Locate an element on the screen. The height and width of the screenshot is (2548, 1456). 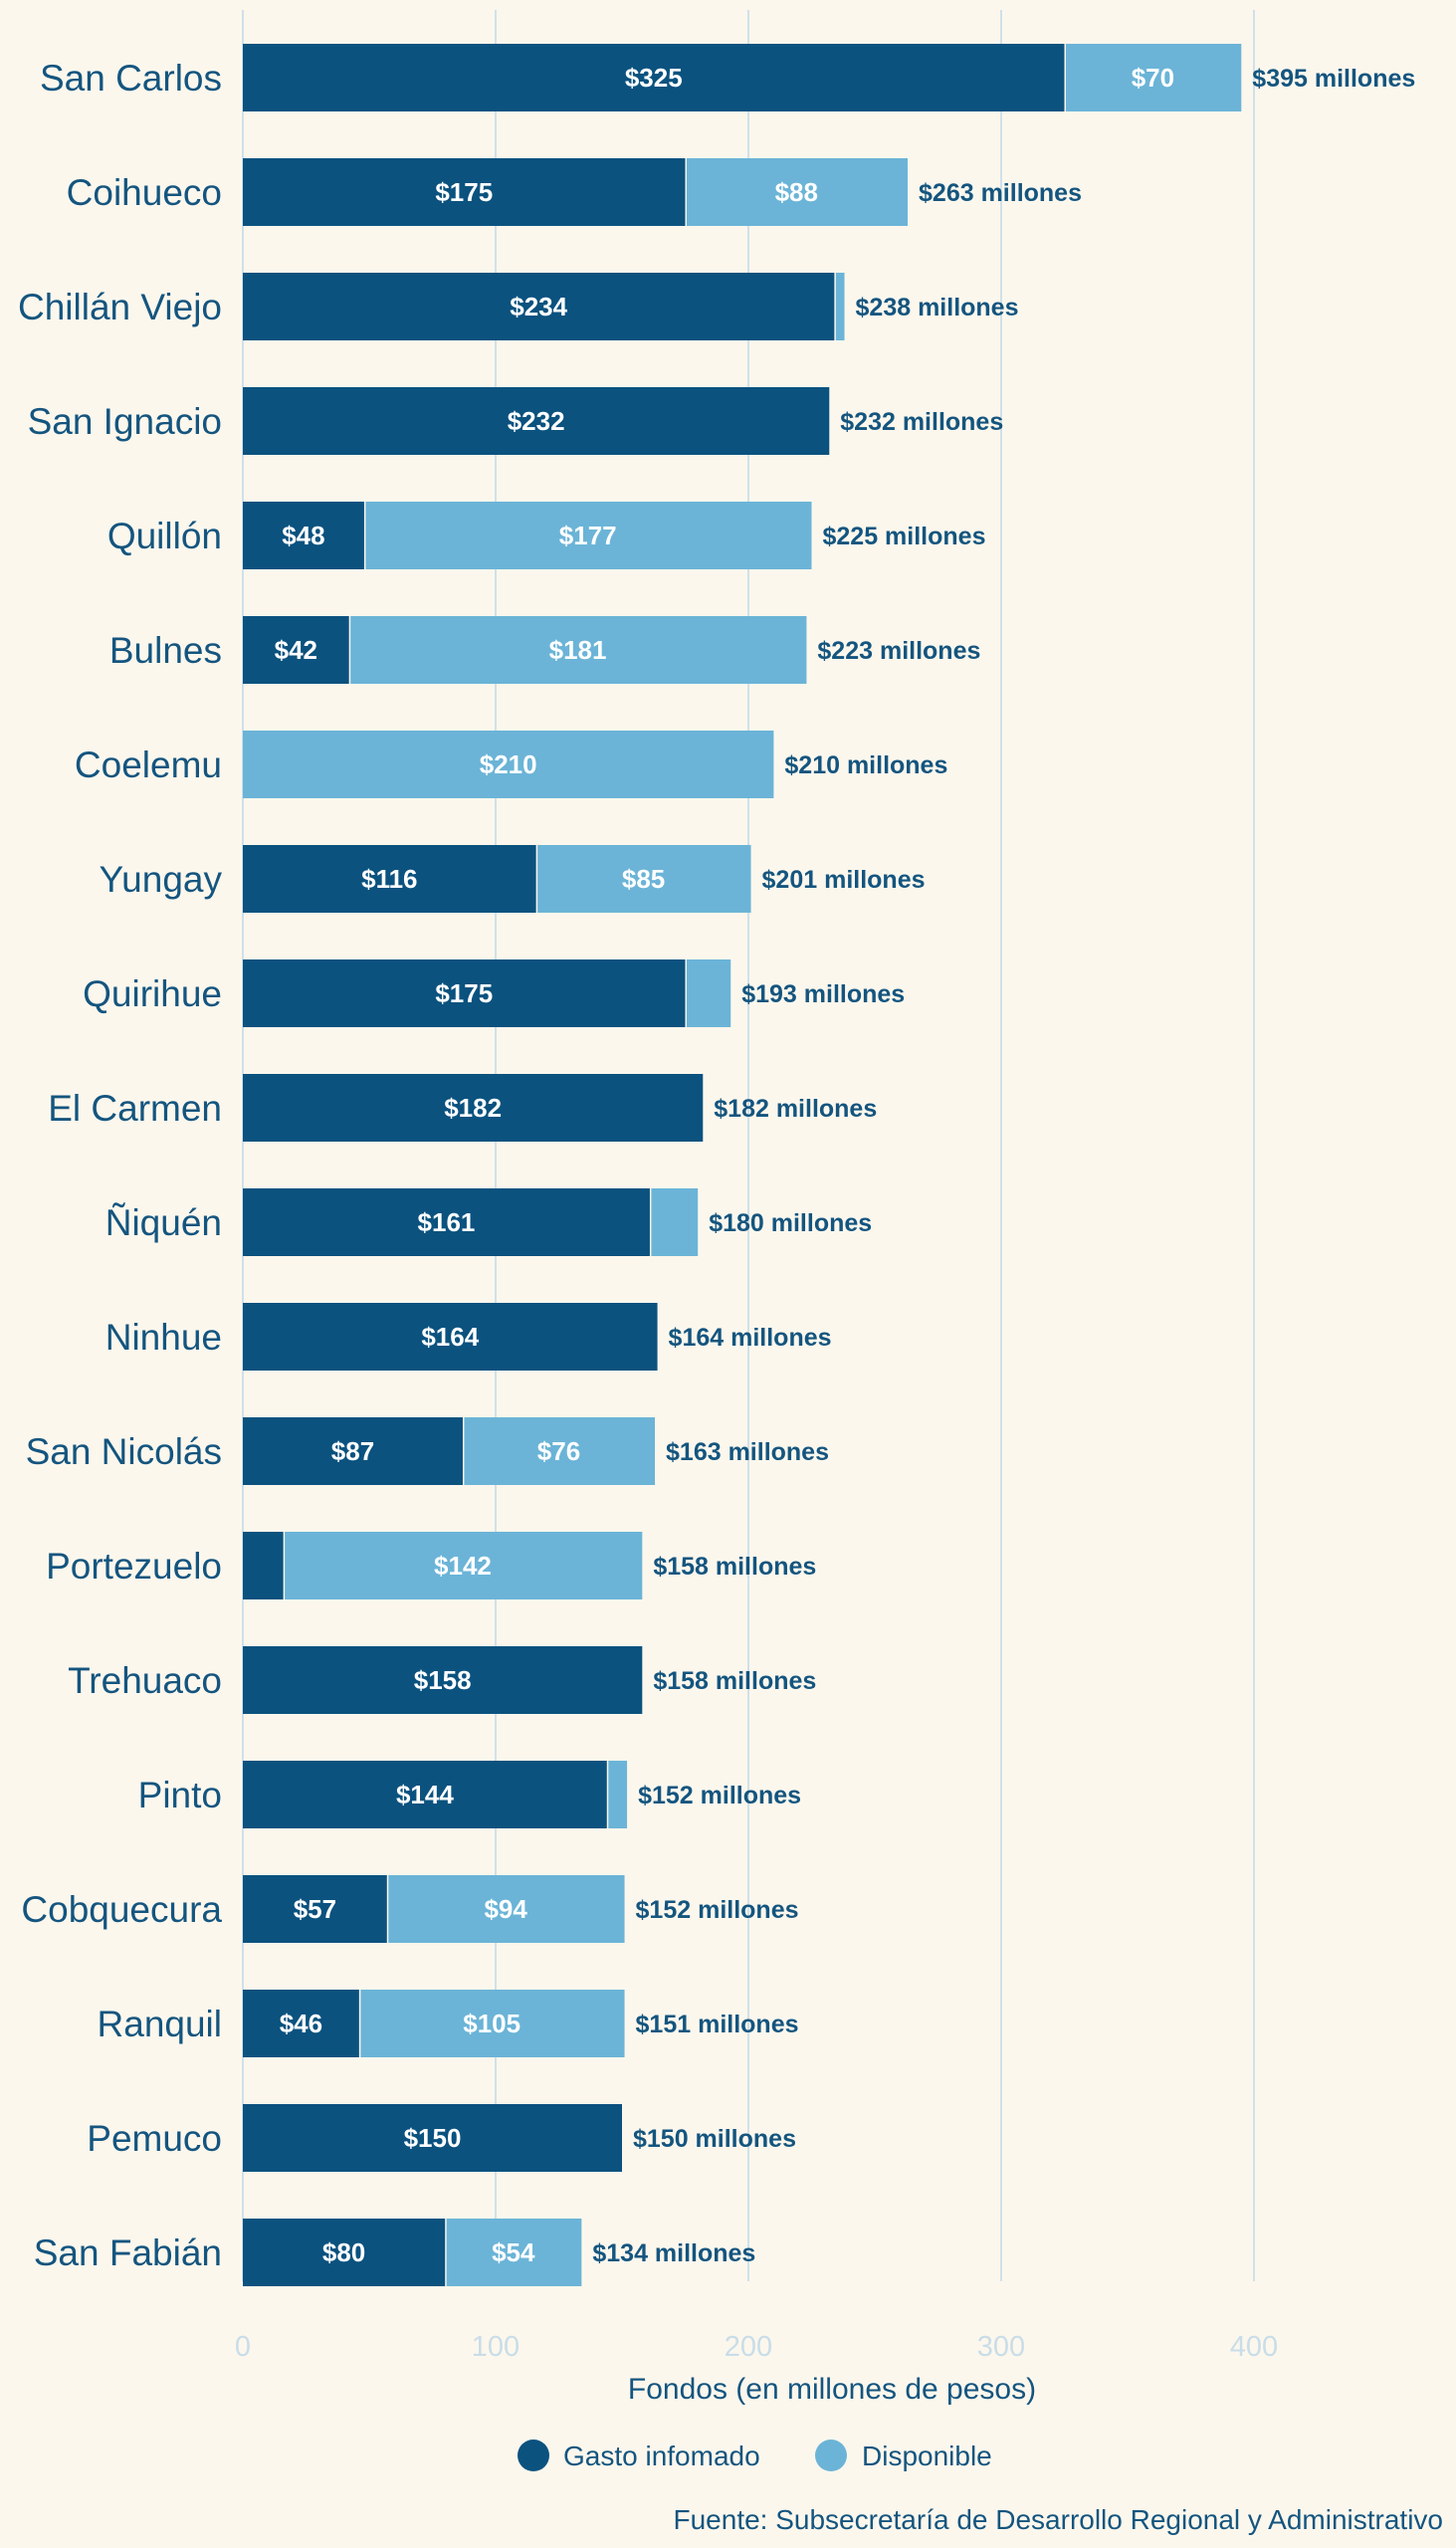
segment-label-disponible: $88 is located at coordinates (796, 192).